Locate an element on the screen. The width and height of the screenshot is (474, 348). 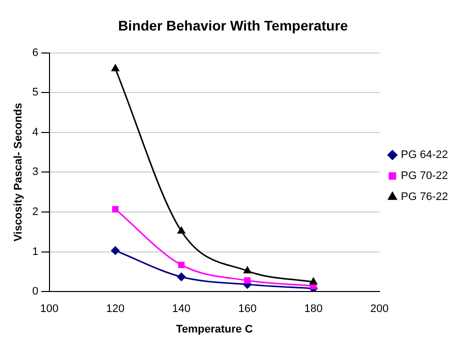
y-tick-label: 3 is located at coordinates (35, 172).